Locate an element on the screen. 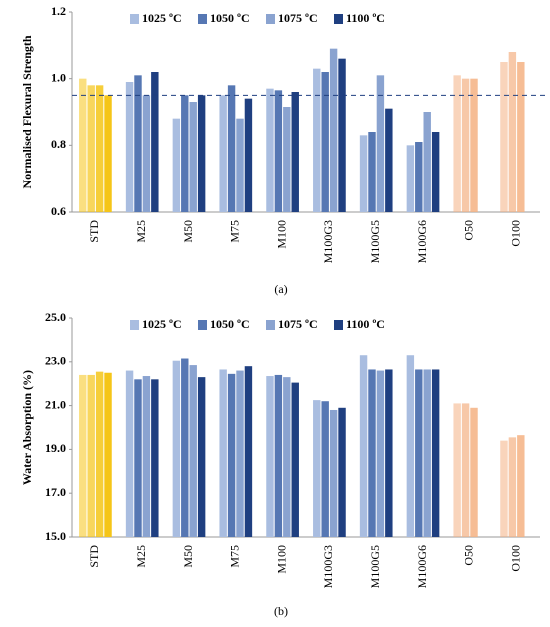 The width and height of the screenshot is (550, 627). y-tick-label: 17.0 is located at coordinates (55, 492).